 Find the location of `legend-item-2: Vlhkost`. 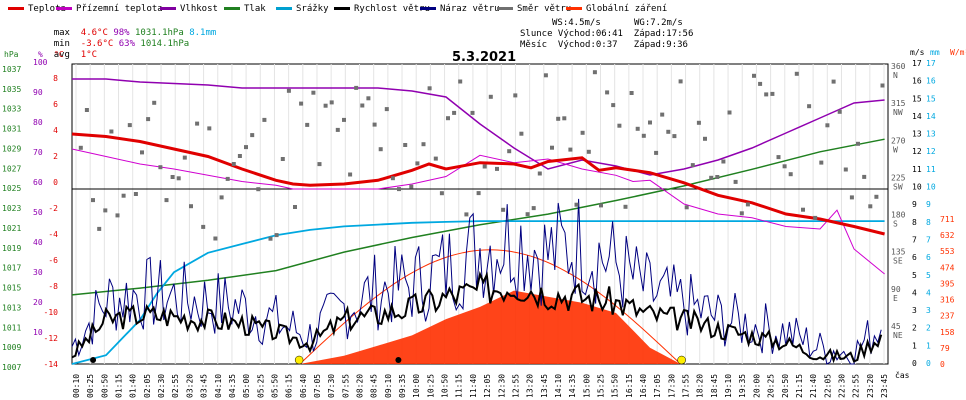

legend-item-2: Vlhkost is located at coordinates (189, 9).